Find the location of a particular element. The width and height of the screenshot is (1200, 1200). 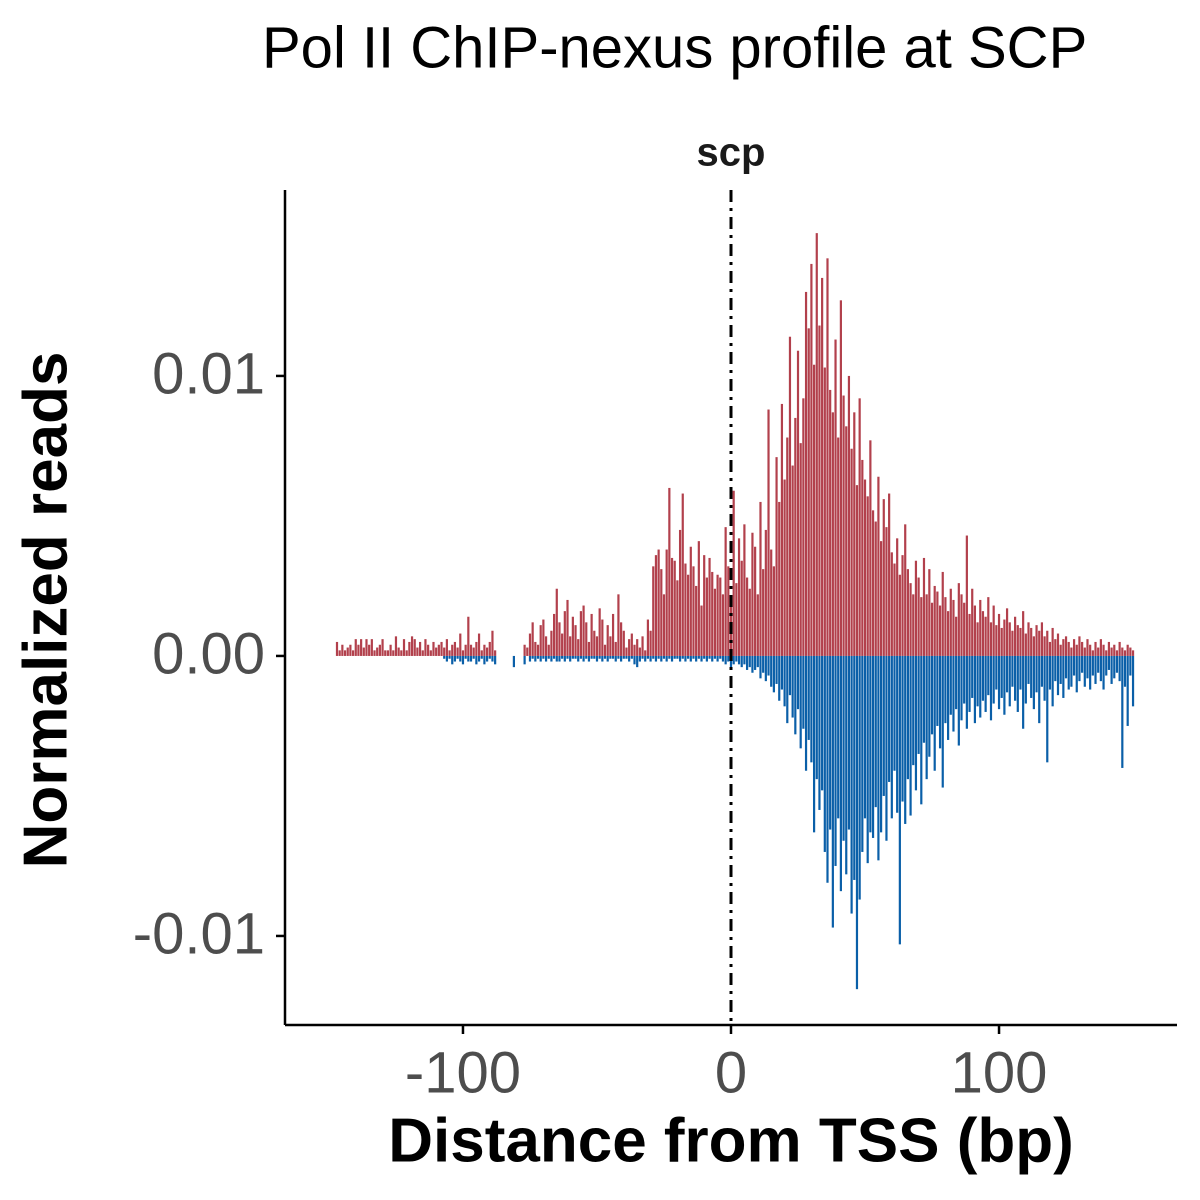

x-axis-label: Distance from TSS (bp) is located at coordinates (731, 1140).